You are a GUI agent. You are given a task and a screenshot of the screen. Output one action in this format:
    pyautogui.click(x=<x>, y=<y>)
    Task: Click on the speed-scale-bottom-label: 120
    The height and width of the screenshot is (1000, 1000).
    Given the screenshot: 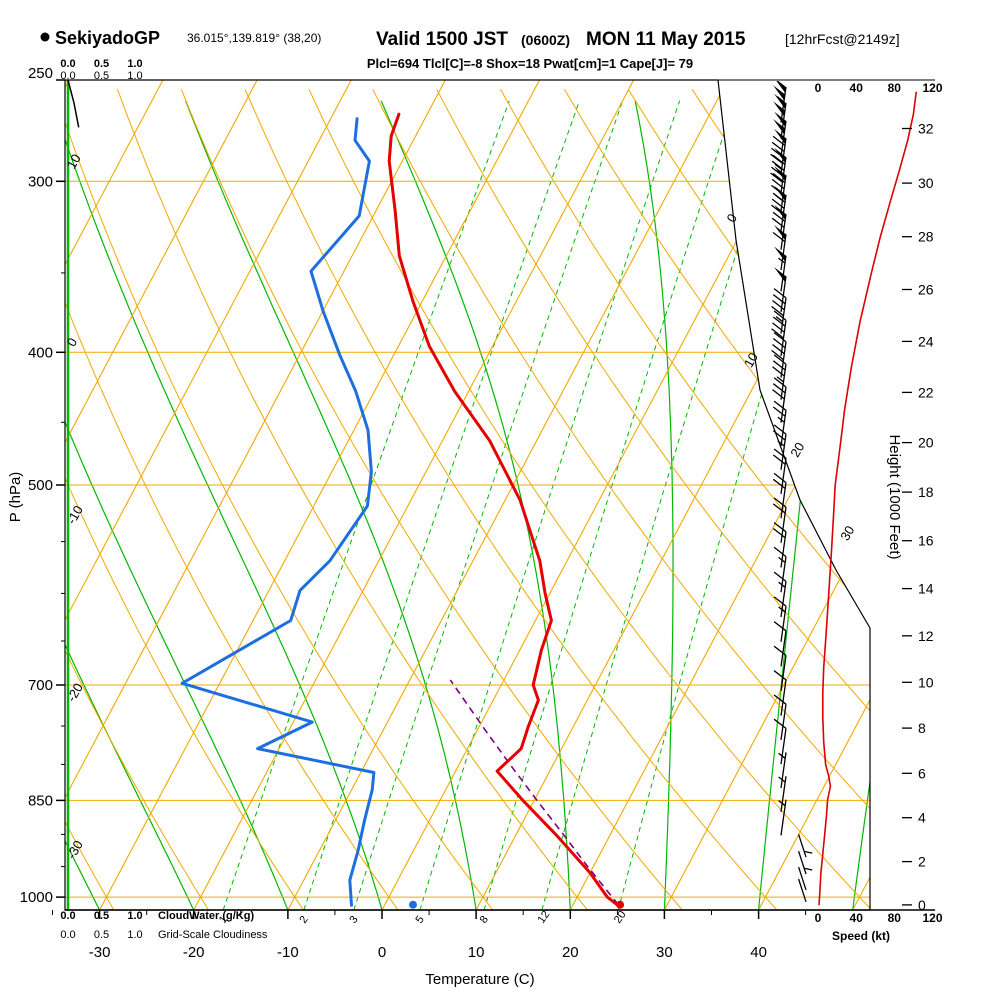 What is the action you would take?
    pyautogui.click(x=932, y=918)
    